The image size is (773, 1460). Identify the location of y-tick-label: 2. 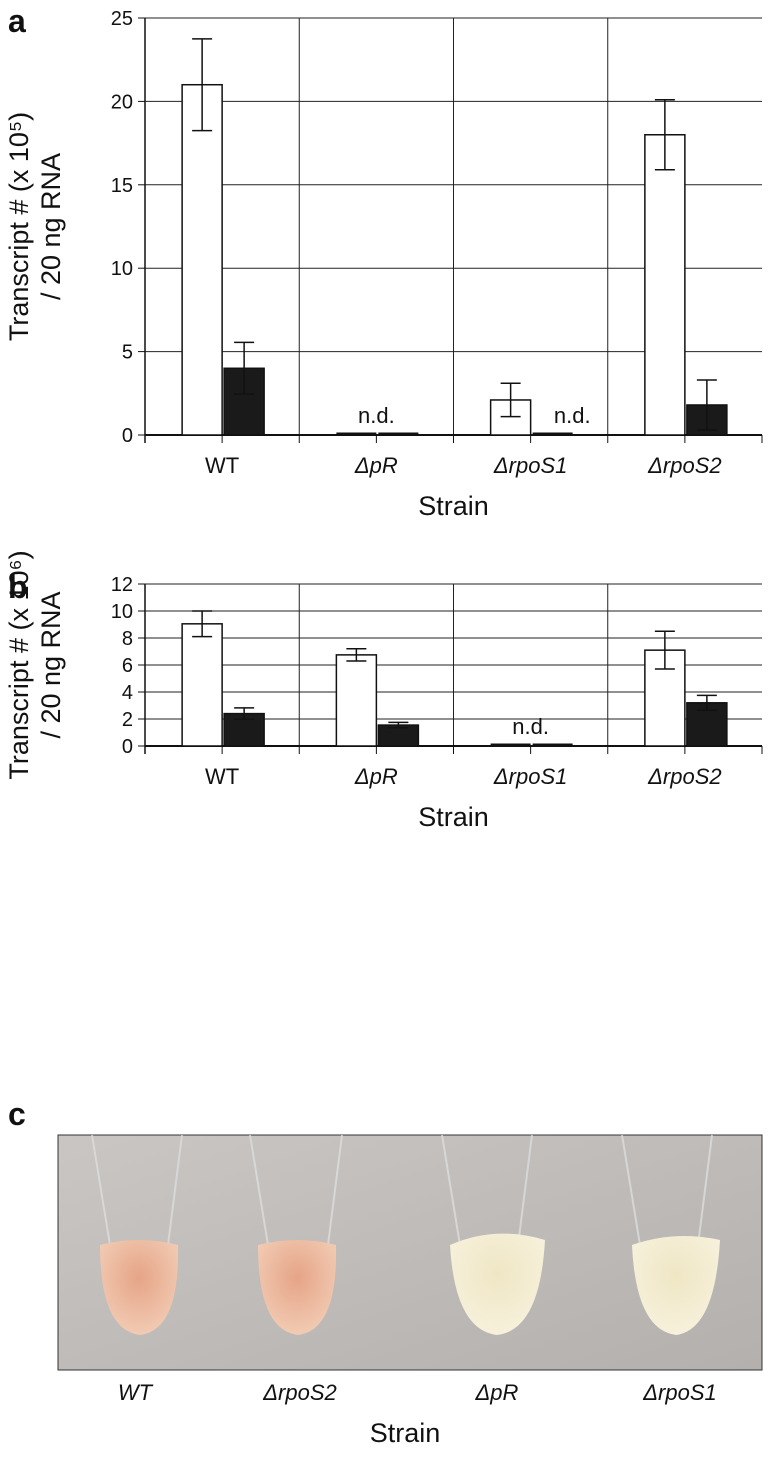
(127, 720).